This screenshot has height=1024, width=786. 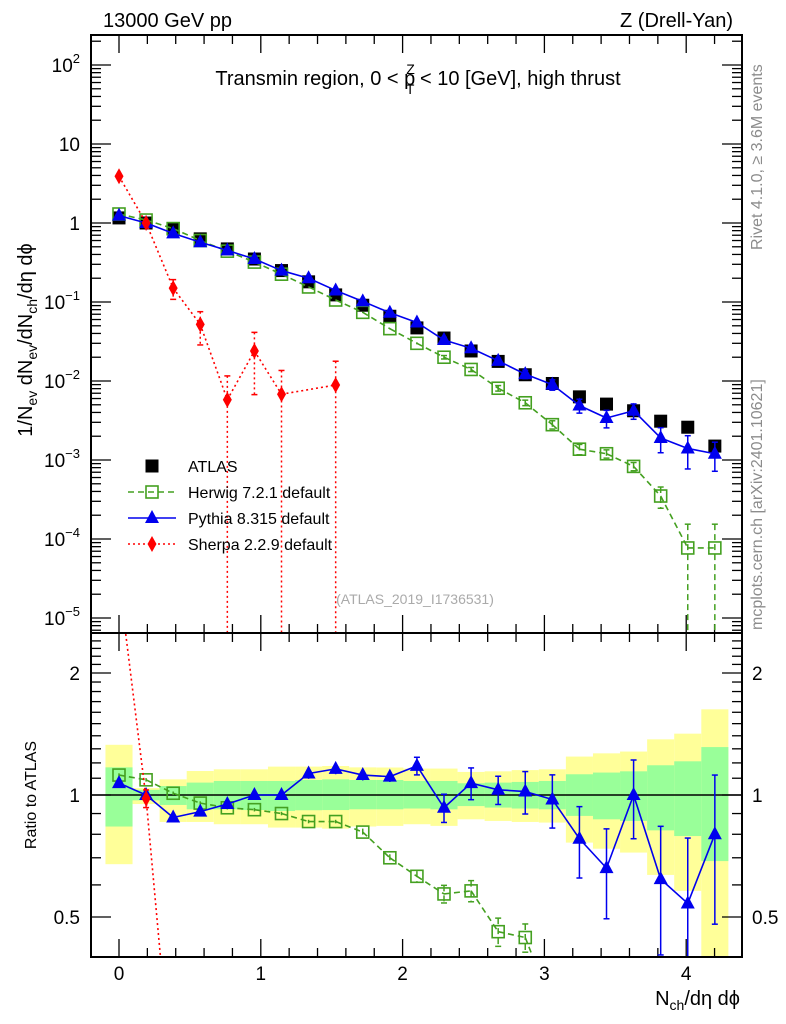 What do you see at coordinates (676, 21) in the screenshot?
I see `header-right: Z (Drell-Yan)` at bounding box center [676, 21].